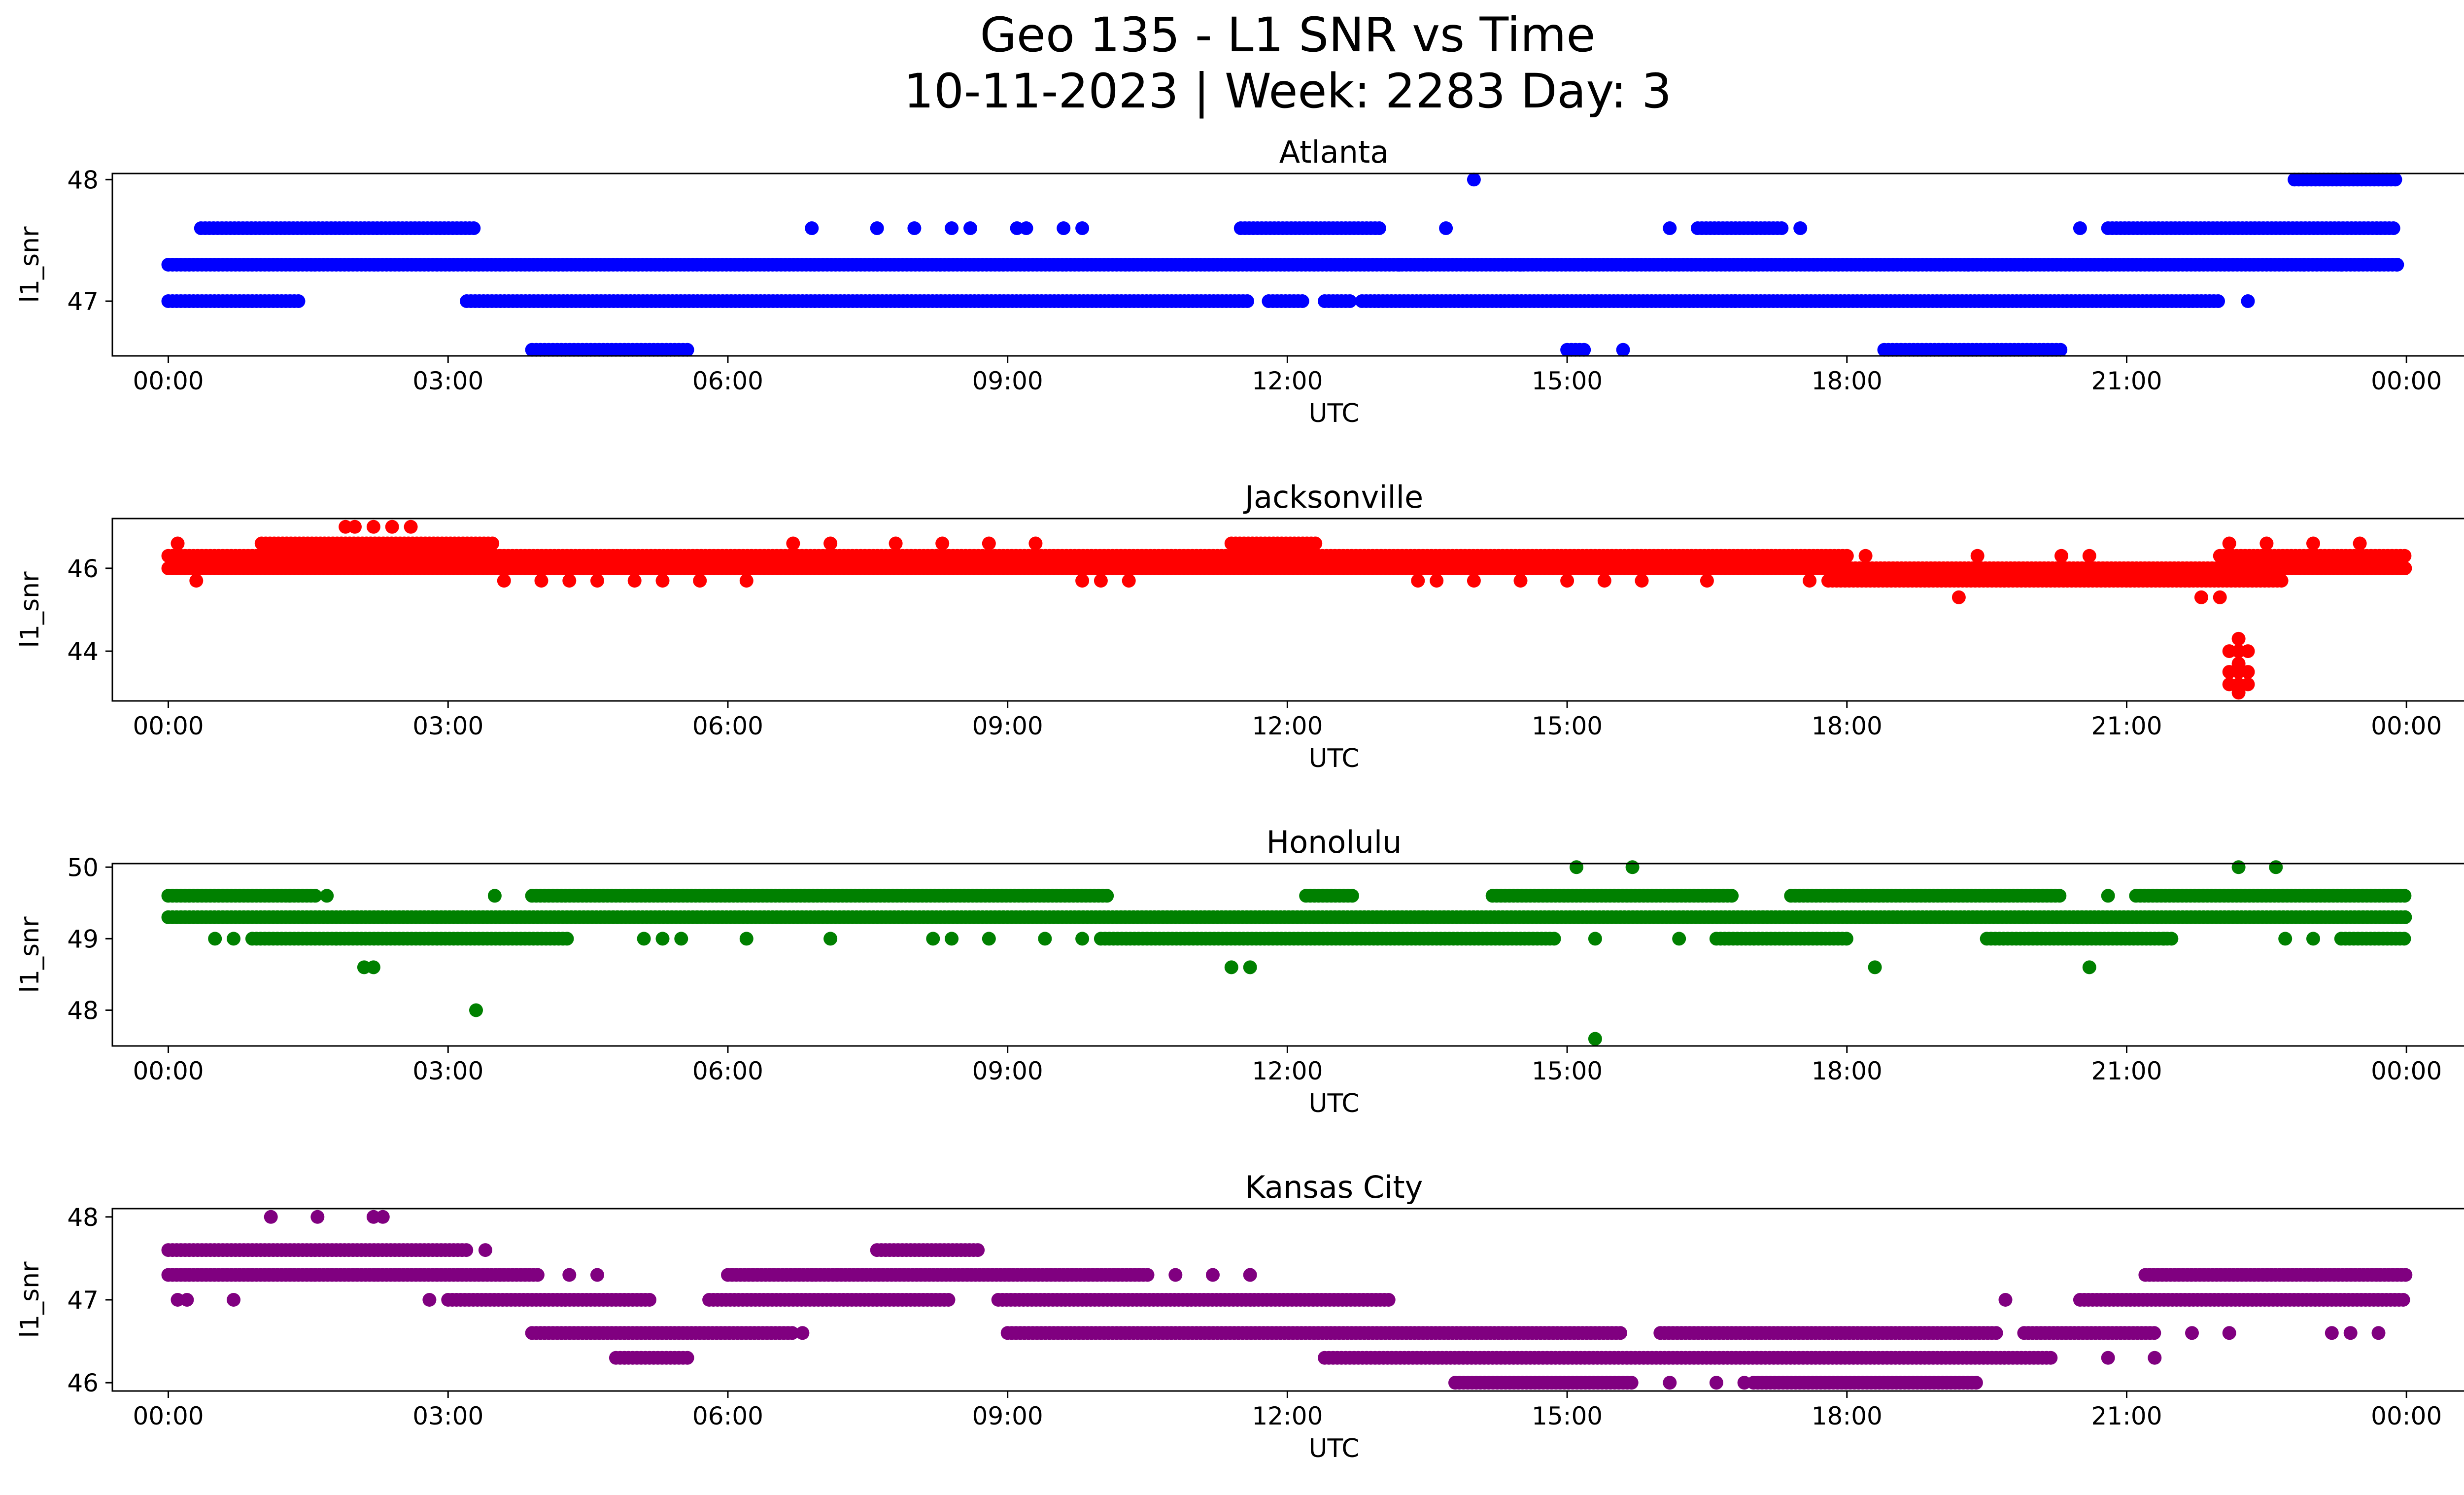  Describe the element at coordinates (30, 264) in the screenshot. I see `atlanta-y-axis-label: l1_snr` at that location.